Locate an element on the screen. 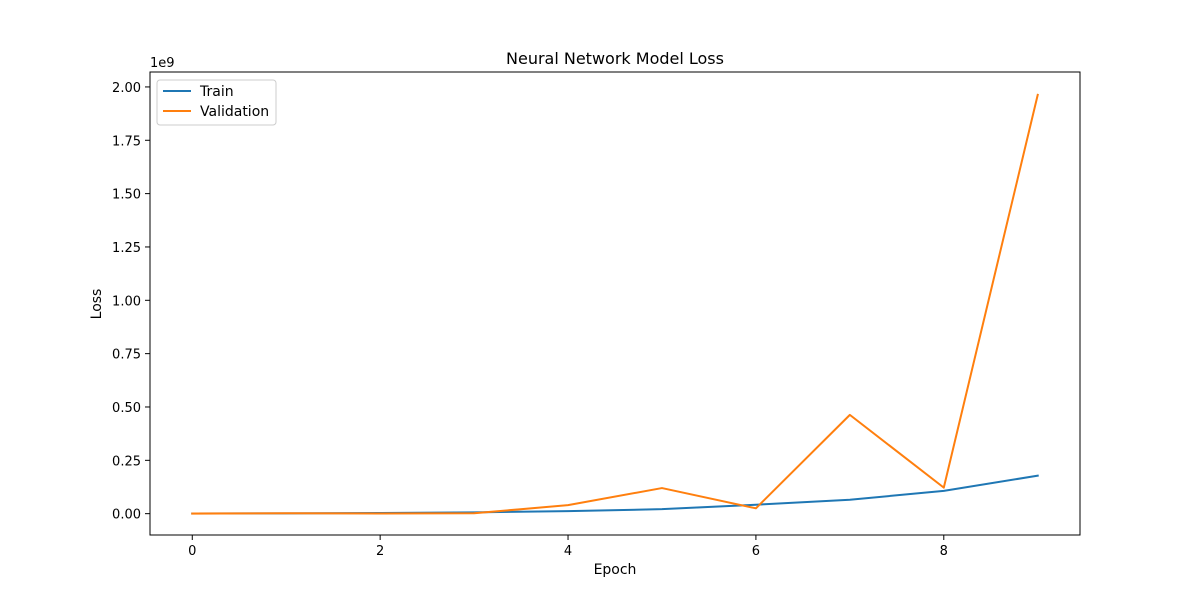 The width and height of the screenshot is (1200, 604). y-tick-label: 2.00 is located at coordinates (126, 88).